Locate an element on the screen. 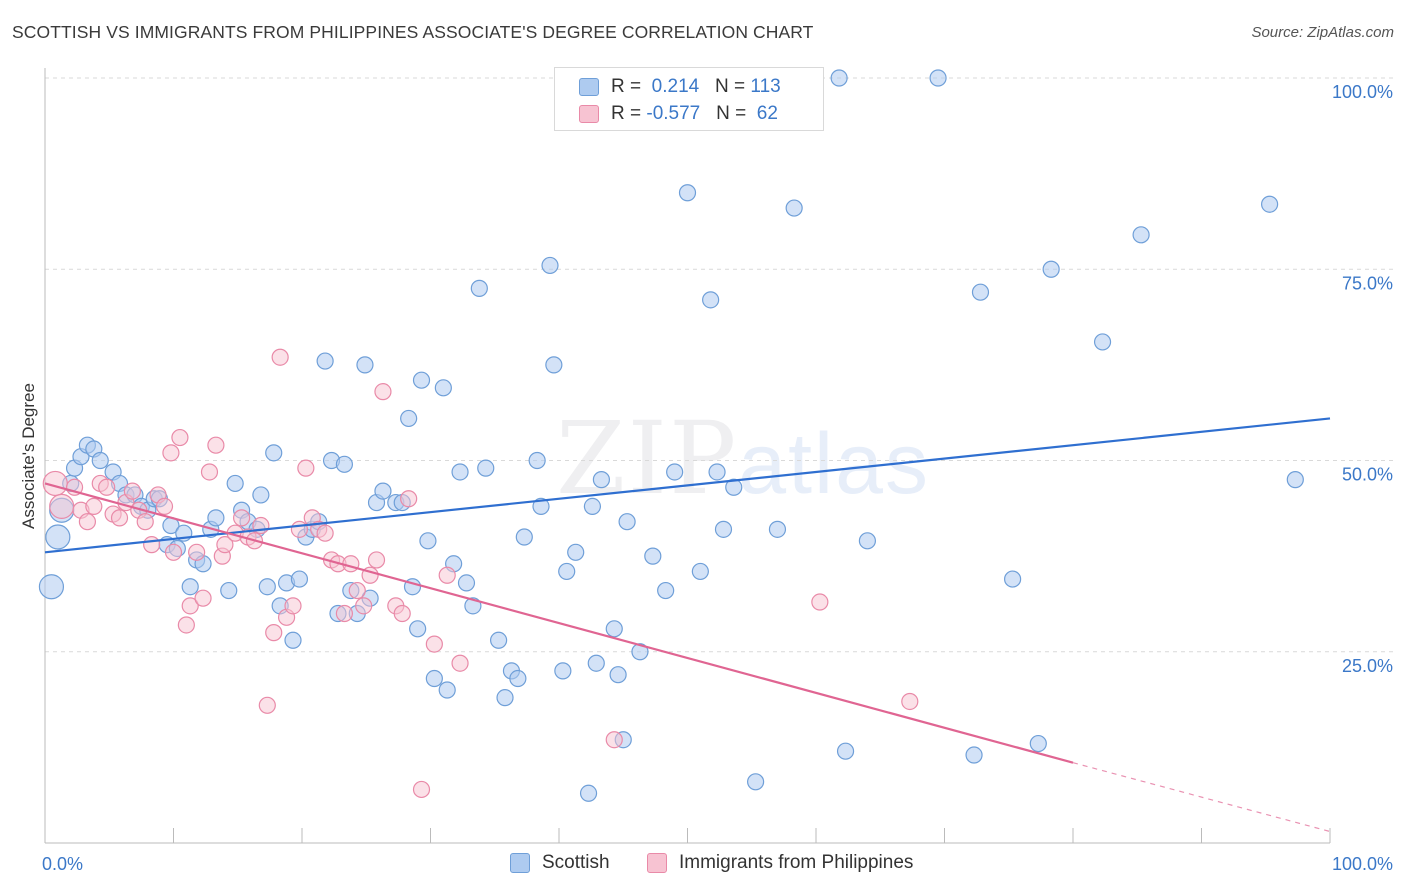 Image resolution: width=1406 pixels, height=892 pixels. scottish-swatch is located at coordinates (589, 87).